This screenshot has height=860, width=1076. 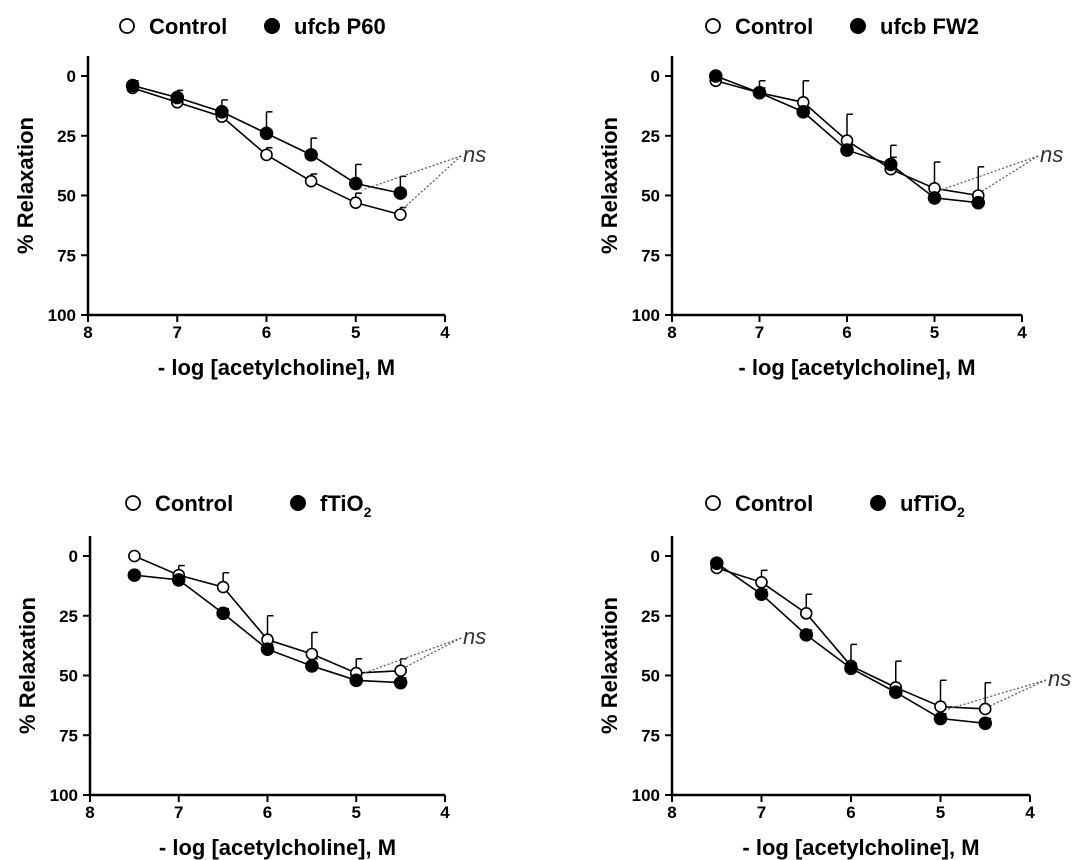 What do you see at coordinates (929, 26) in the screenshot?
I see `legend-label-treatment: ufcb FW2` at bounding box center [929, 26].